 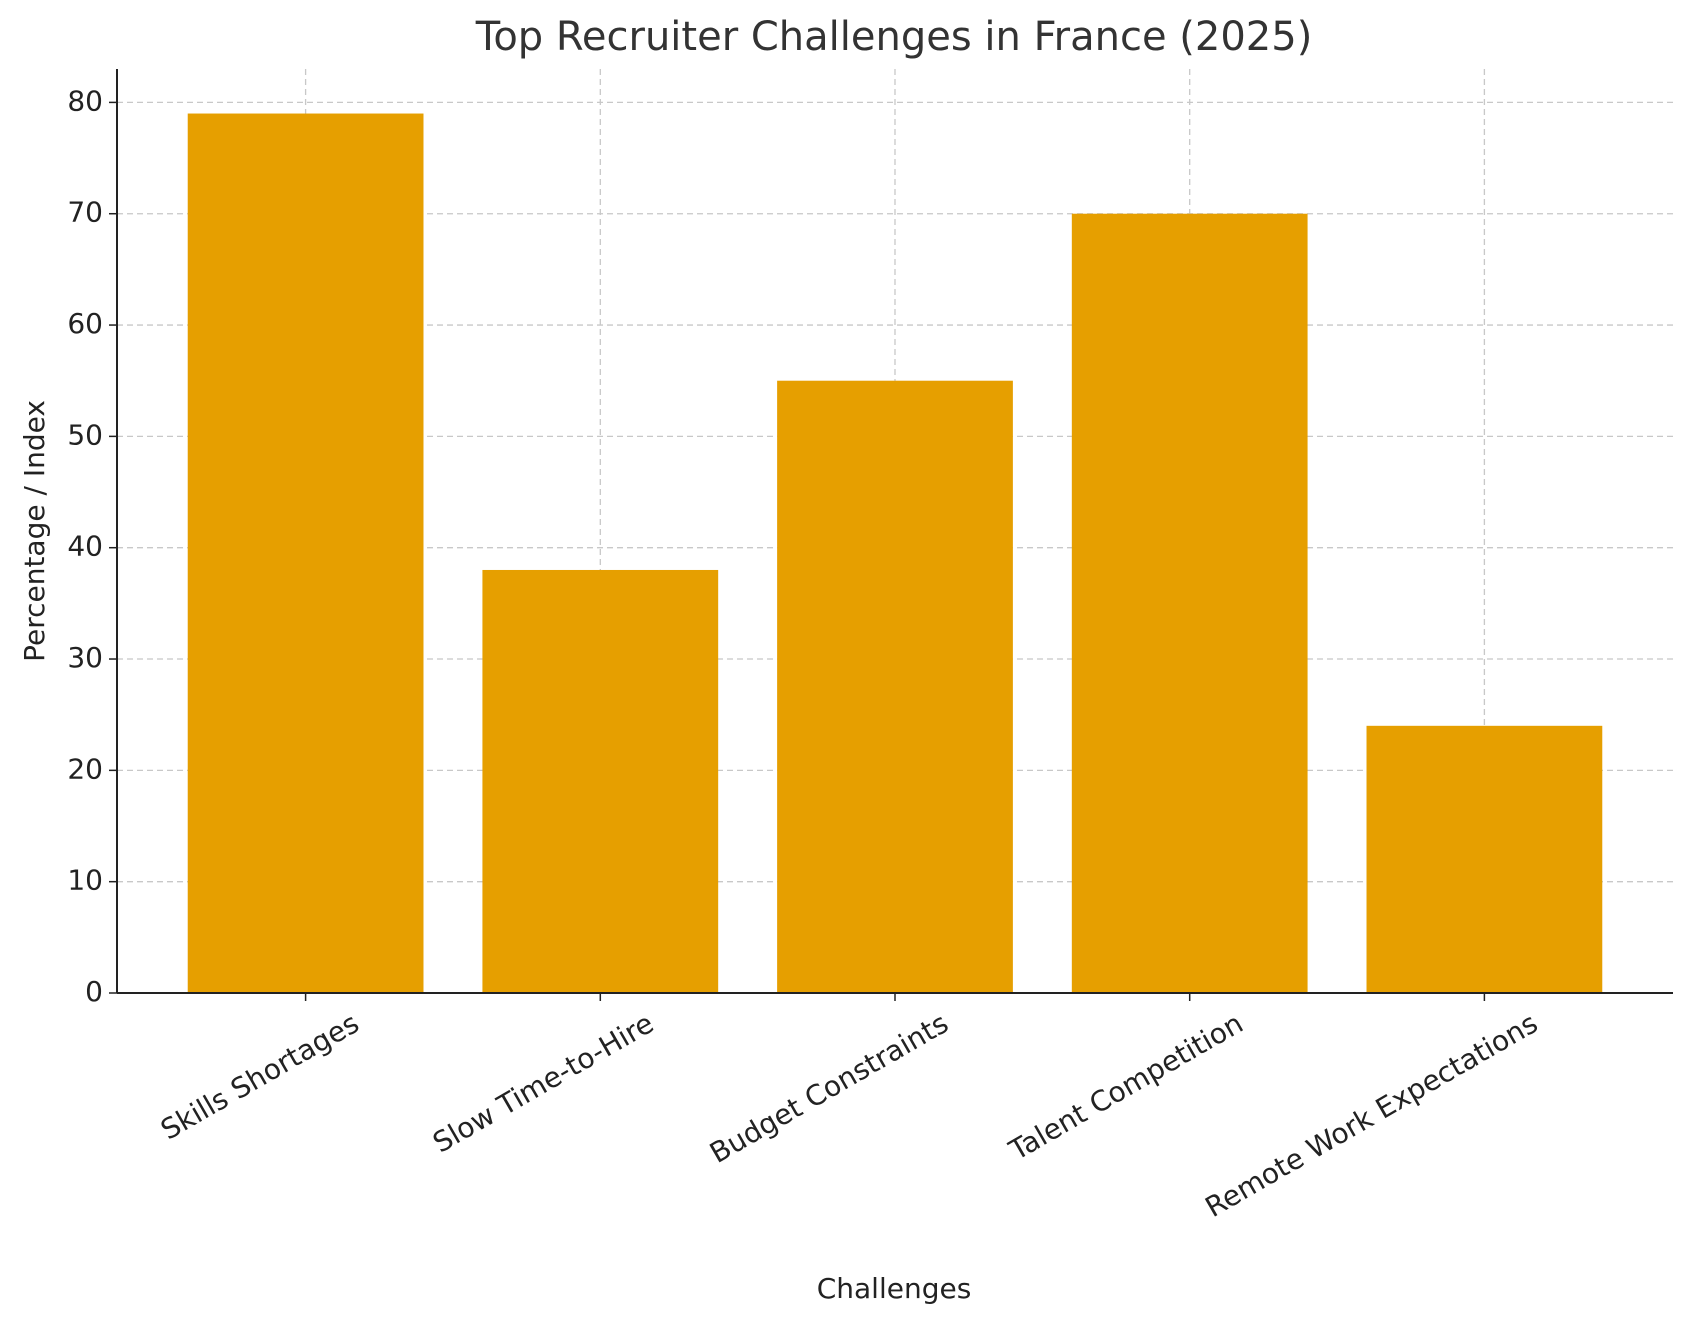 What do you see at coordinates (94, 991) in the screenshot?
I see `y-tick-label: 0` at bounding box center [94, 991].